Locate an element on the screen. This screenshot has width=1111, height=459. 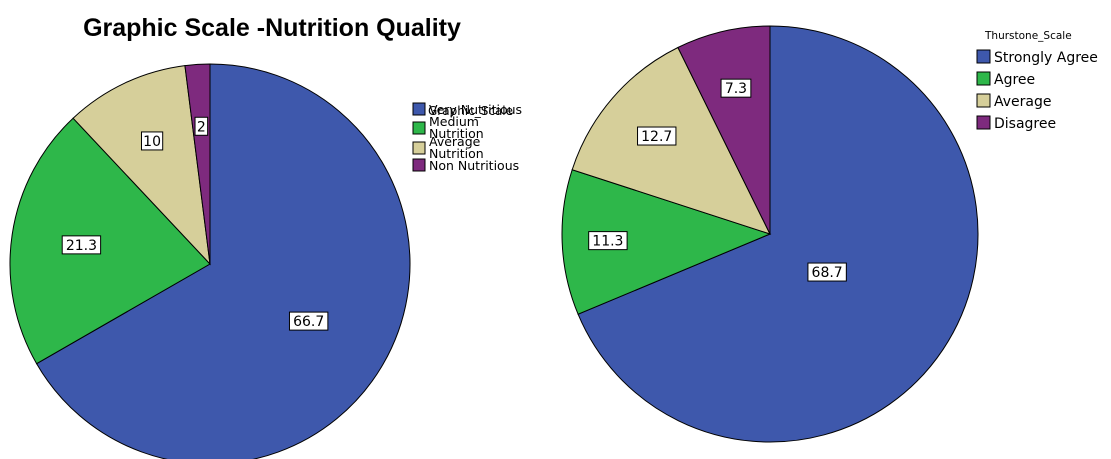
legend-label: Medium Nutrition is located at coordinates (456, 127).